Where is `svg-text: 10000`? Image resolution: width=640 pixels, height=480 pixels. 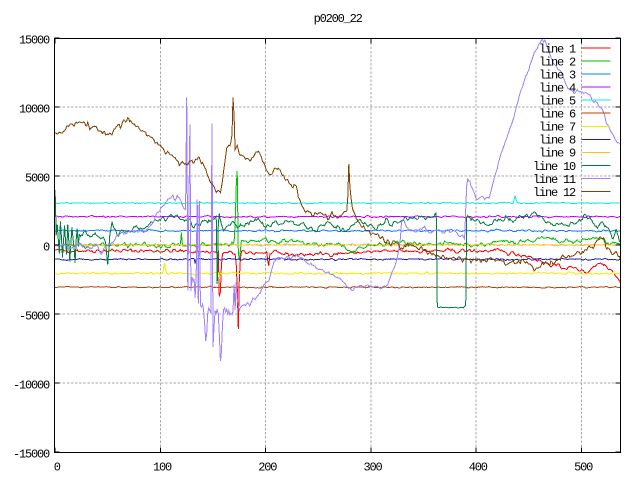
svg-text: 10000 is located at coordinates (34, 110).